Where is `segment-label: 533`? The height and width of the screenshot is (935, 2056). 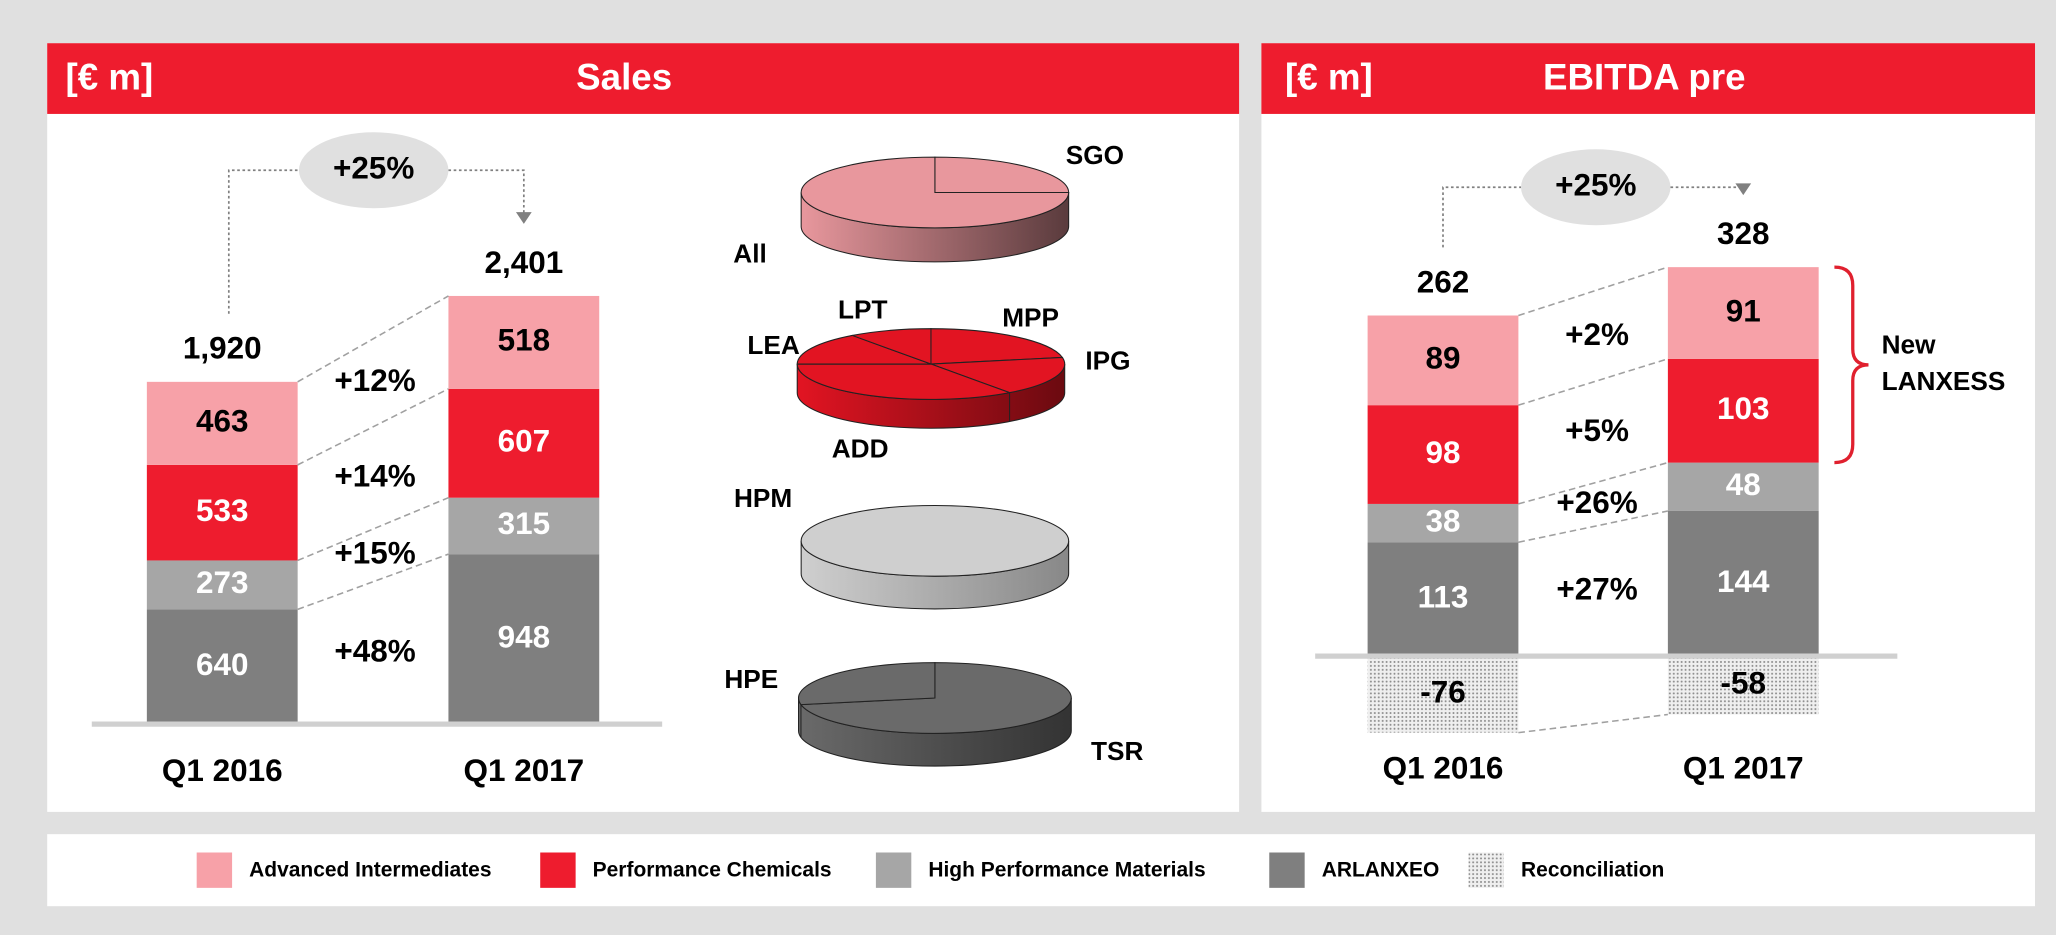 segment-label: 533 is located at coordinates (222, 510).